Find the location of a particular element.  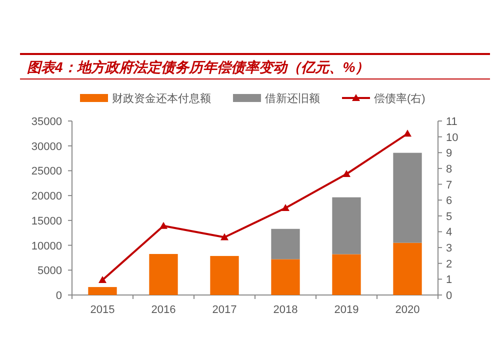

x-tick-label: 2018 is located at coordinates (285, 310).